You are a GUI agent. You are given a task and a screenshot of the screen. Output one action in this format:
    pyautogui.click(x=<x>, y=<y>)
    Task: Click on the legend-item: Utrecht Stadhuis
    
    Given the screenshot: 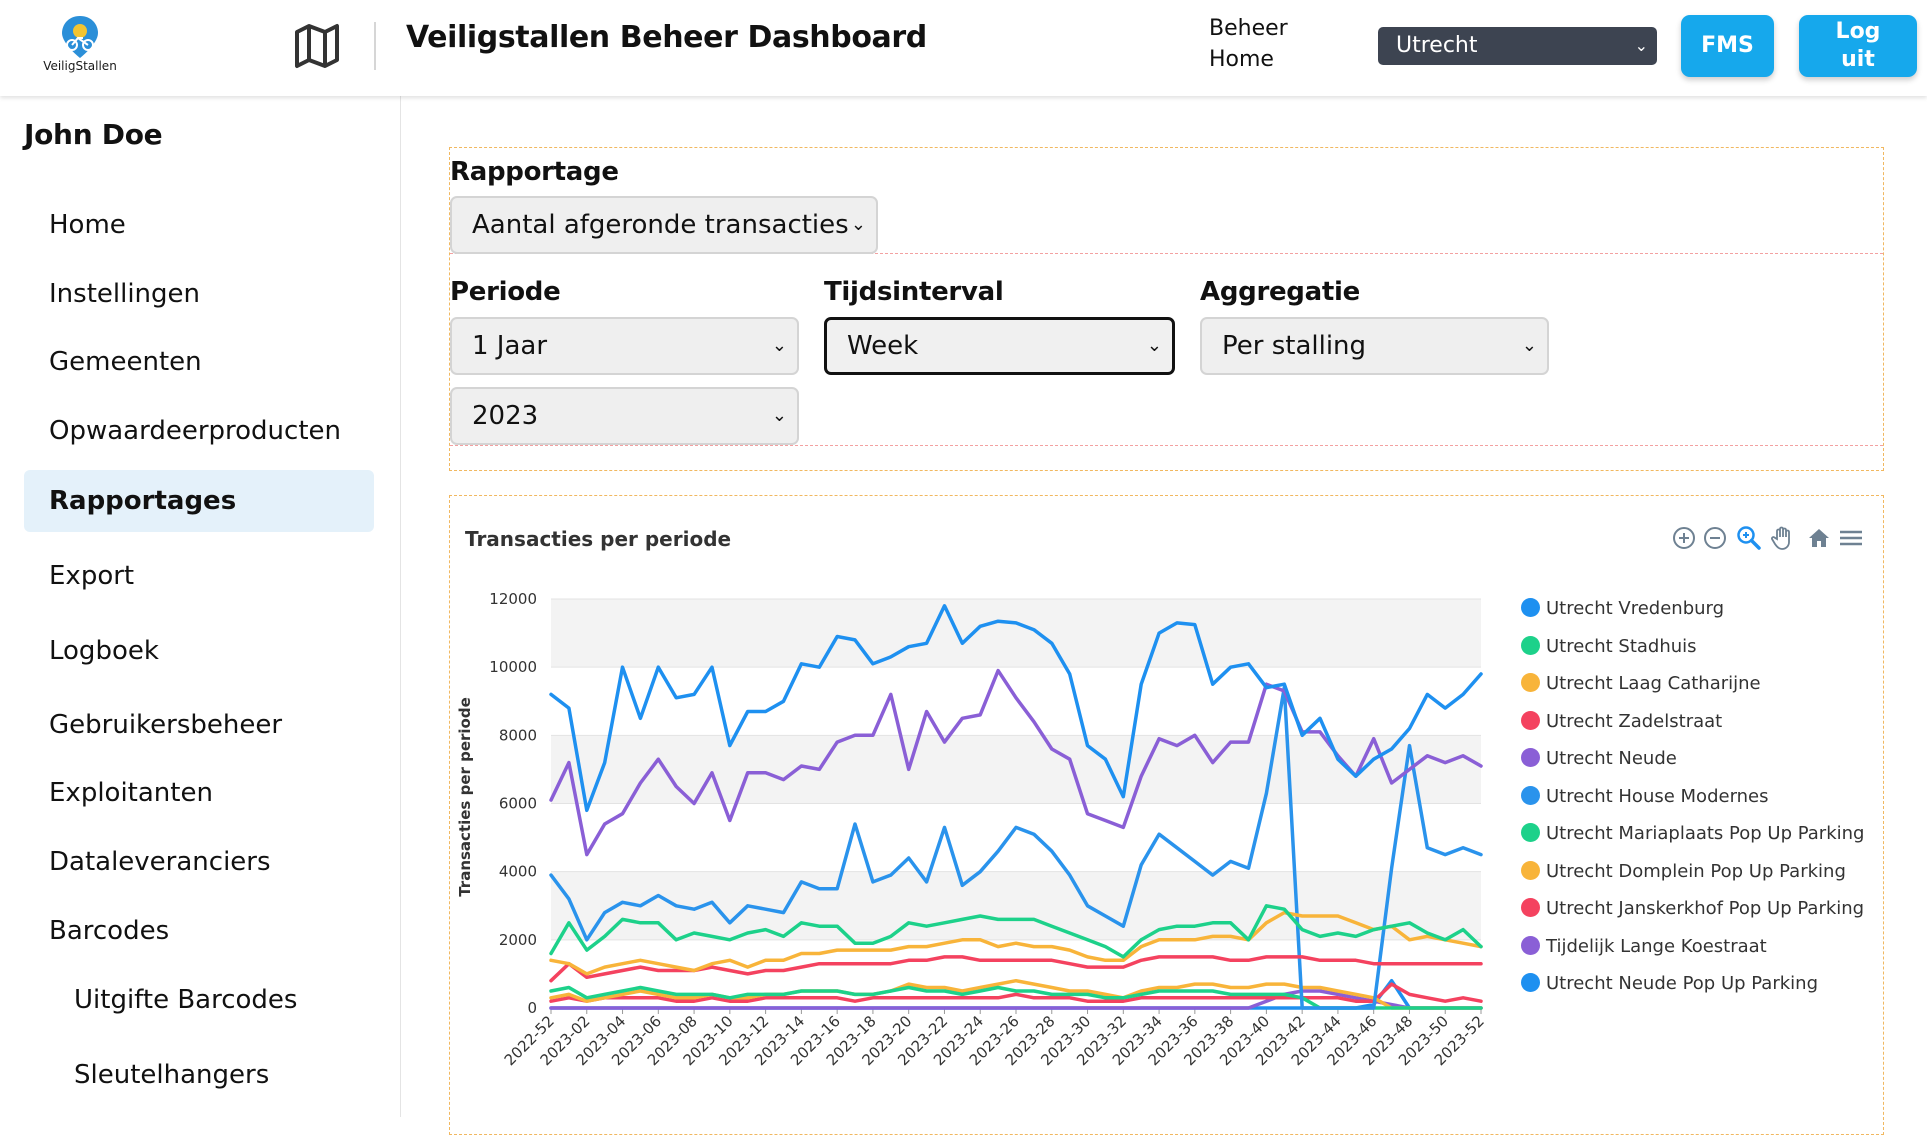 What is the action you would take?
    pyautogui.click(x=1609, y=647)
    